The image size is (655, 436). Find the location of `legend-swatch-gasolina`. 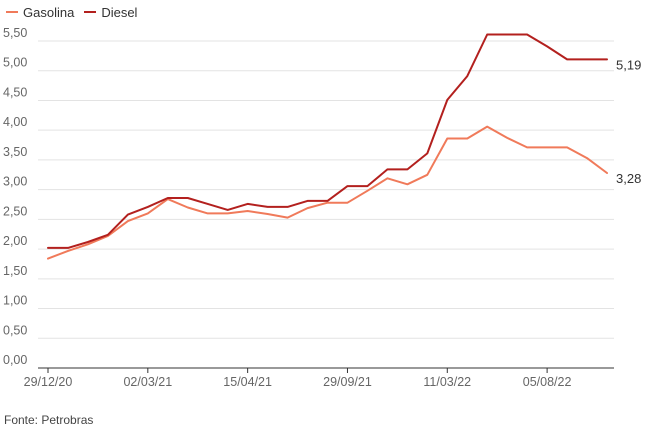

legend-swatch-gasolina is located at coordinates (12, 12).